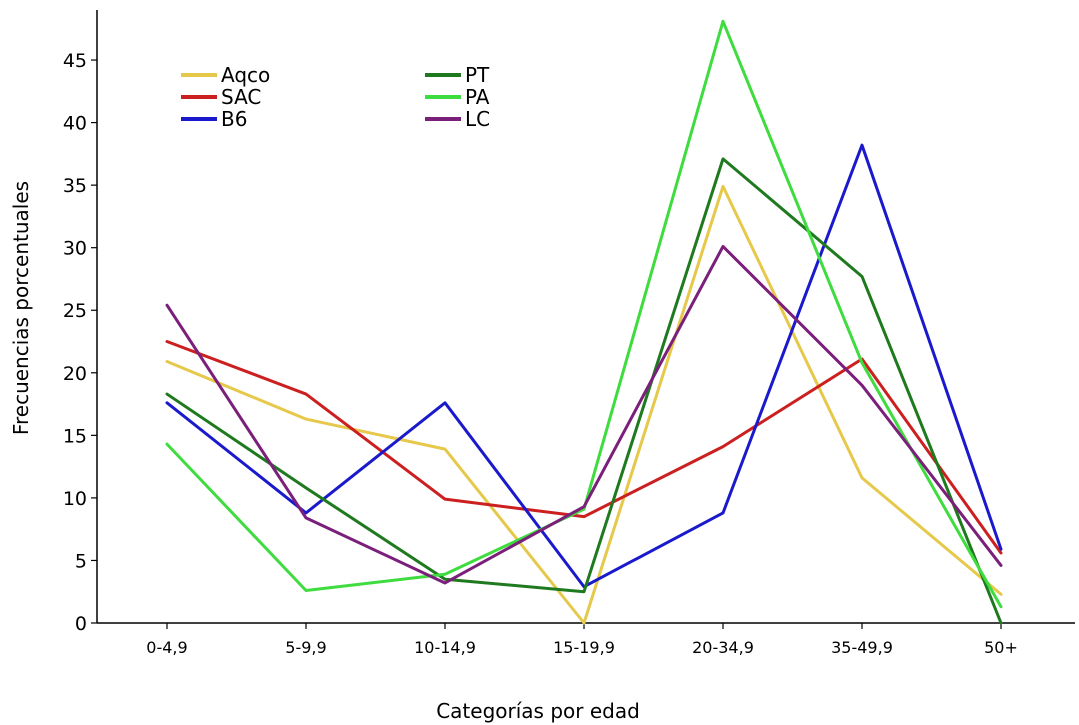 Image resolution: width=1079 pixels, height=725 pixels. What do you see at coordinates (234, 119) in the screenshot?
I see `legend-label-b6: B6` at bounding box center [234, 119].